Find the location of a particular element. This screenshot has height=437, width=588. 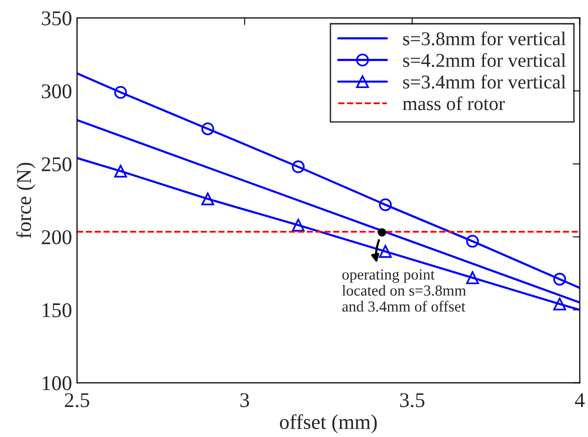

y-tick-label: 250 is located at coordinates (57, 164).